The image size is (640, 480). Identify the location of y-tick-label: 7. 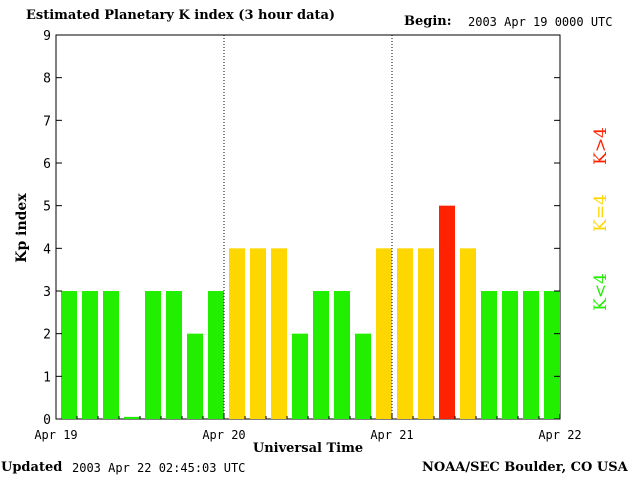
(47, 121).